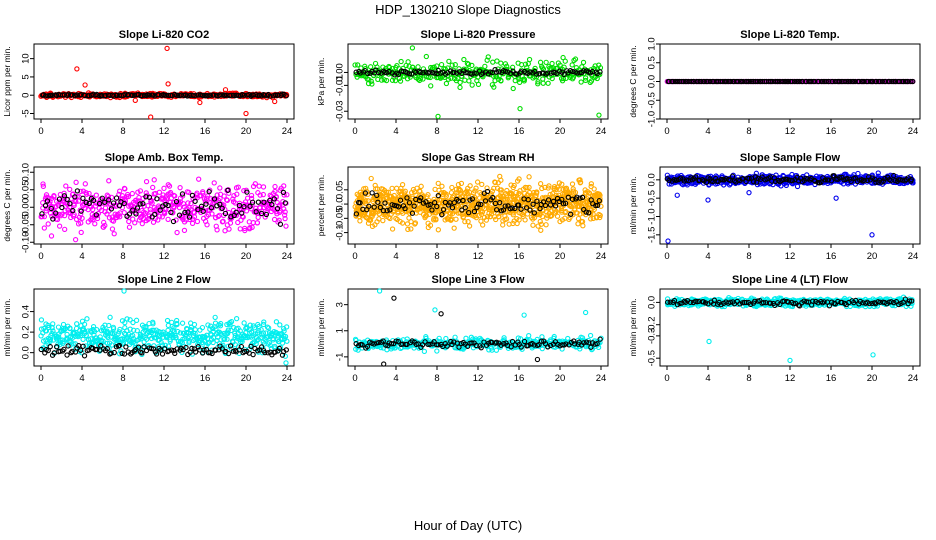 The width and height of the screenshot is (936, 540). What do you see at coordinates (872, 256) in the screenshot?
I see `x-tick-label: 20` at bounding box center [872, 256].